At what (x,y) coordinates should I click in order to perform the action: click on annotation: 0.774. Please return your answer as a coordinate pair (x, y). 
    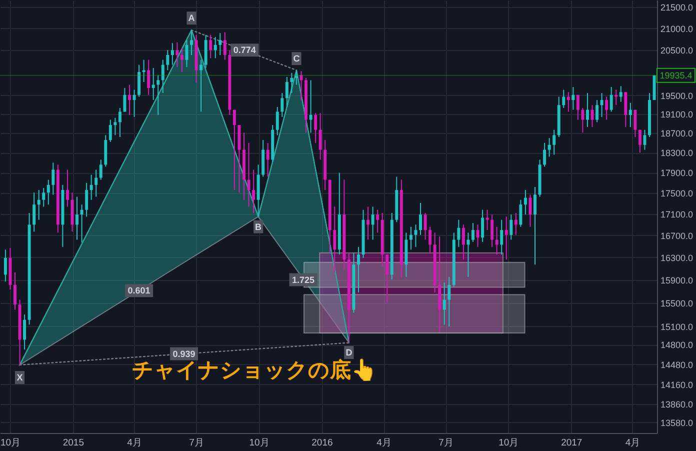
    Looking at the image, I should click on (244, 50).